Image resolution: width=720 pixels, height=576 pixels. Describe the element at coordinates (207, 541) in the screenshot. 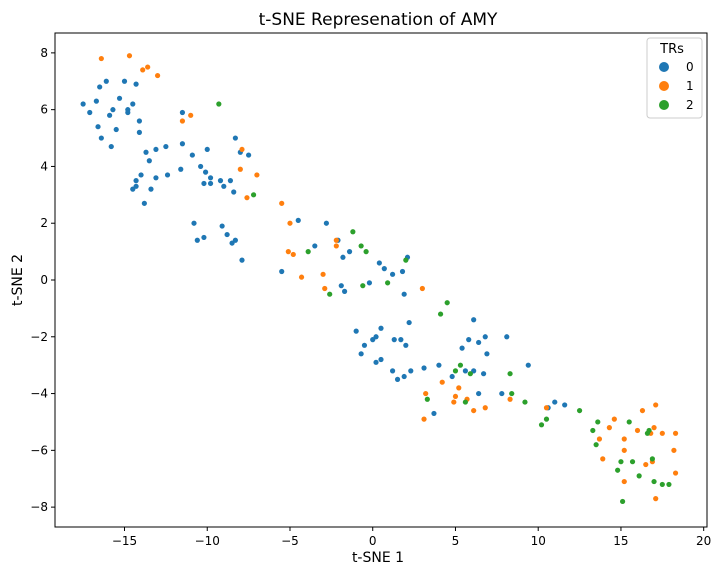

I see `x-tick-label: −10` at that location.